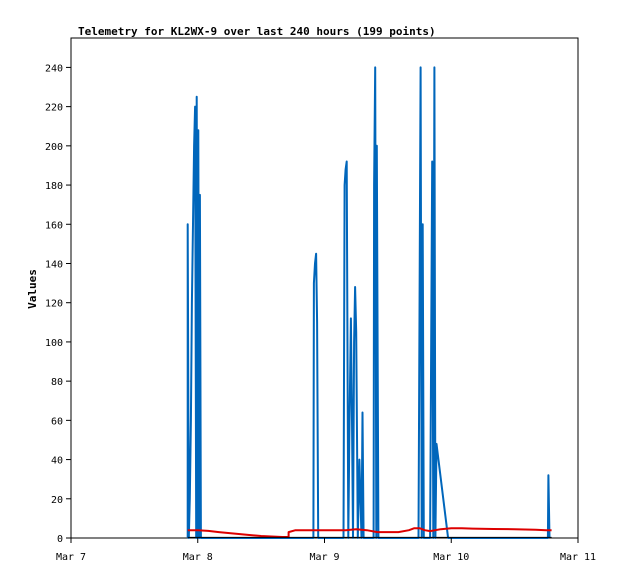  I want to click on y-tick-label: 0, so click(60, 539).